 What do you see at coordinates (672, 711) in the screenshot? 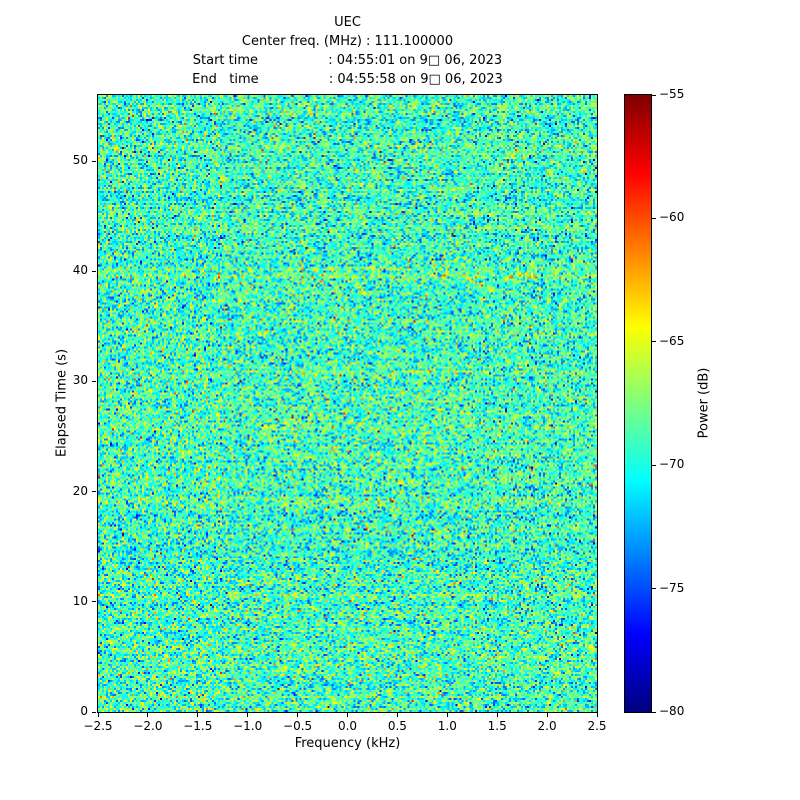
I see `colorbar-tick-label: −80` at bounding box center [672, 711].